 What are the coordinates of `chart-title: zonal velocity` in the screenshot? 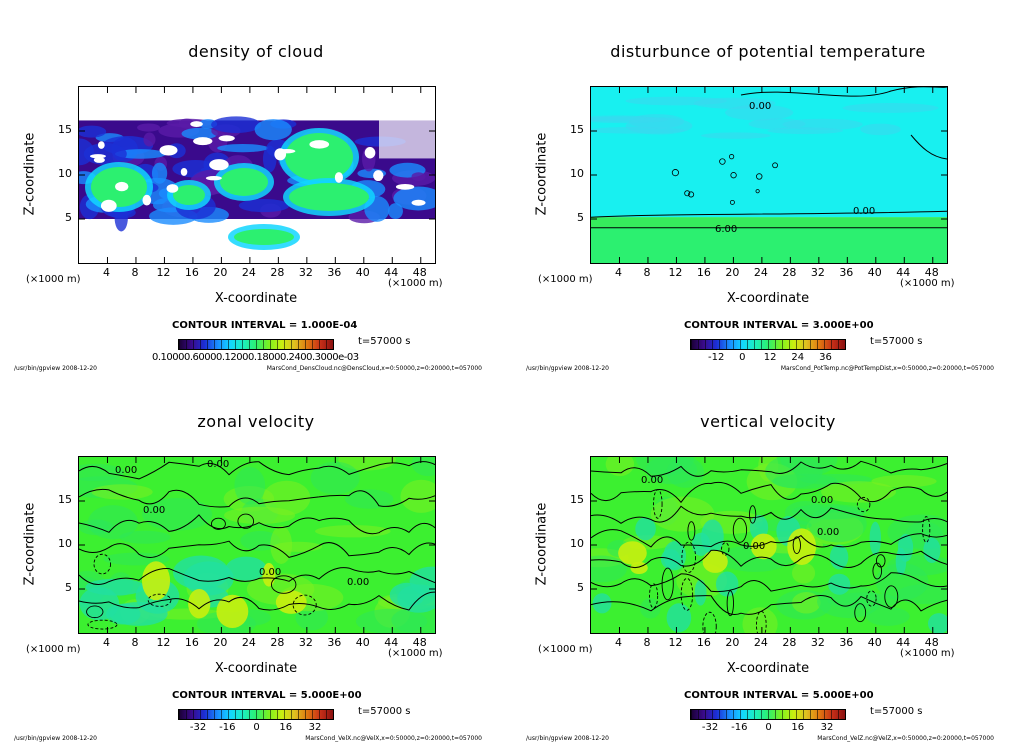 It's located at (256, 421).